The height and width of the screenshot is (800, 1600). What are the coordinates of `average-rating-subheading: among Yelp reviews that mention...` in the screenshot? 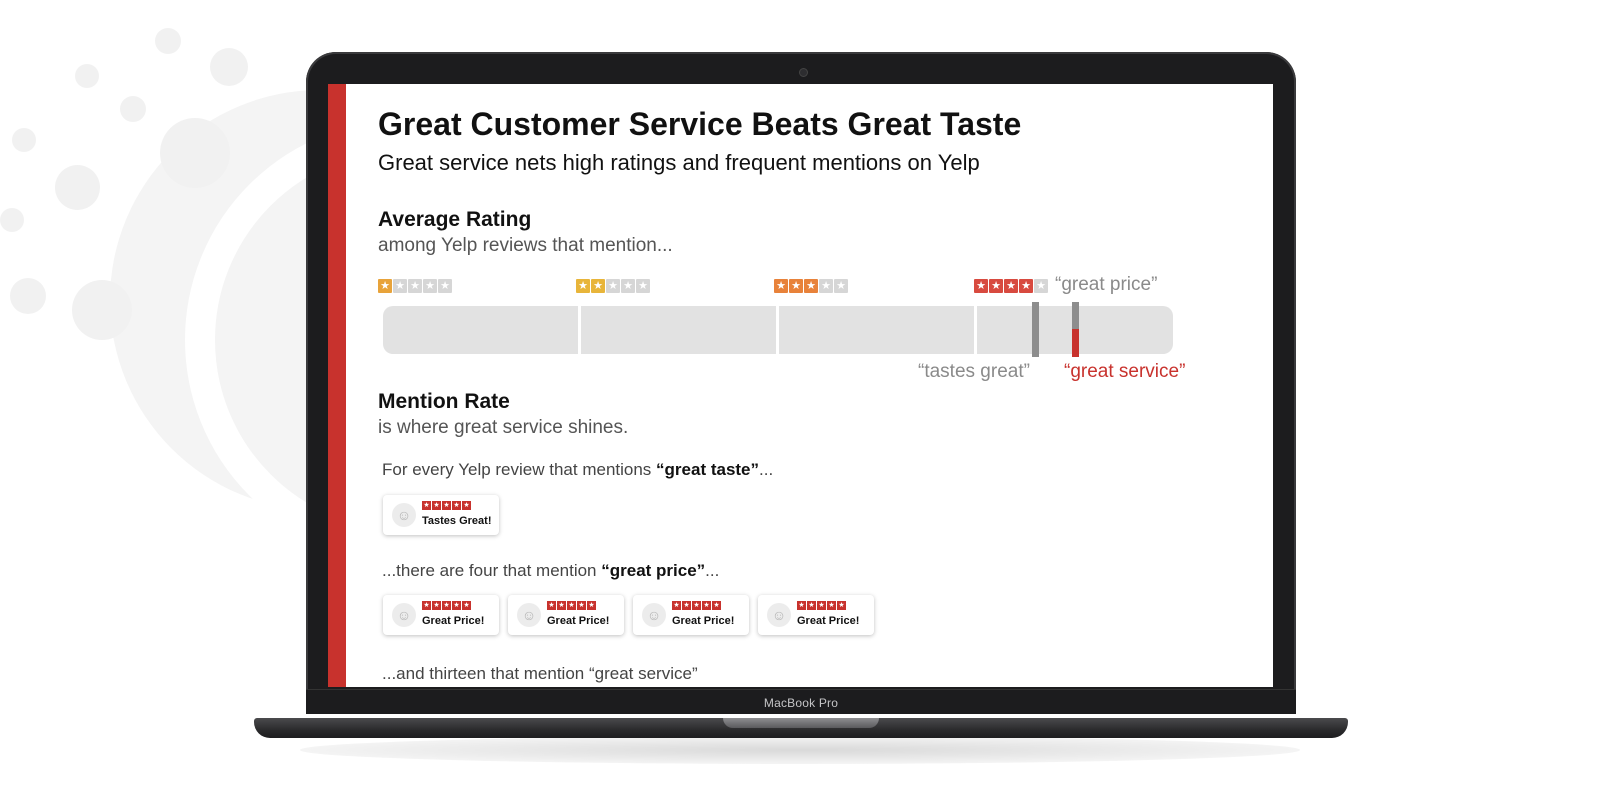 It's located at (525, 245).